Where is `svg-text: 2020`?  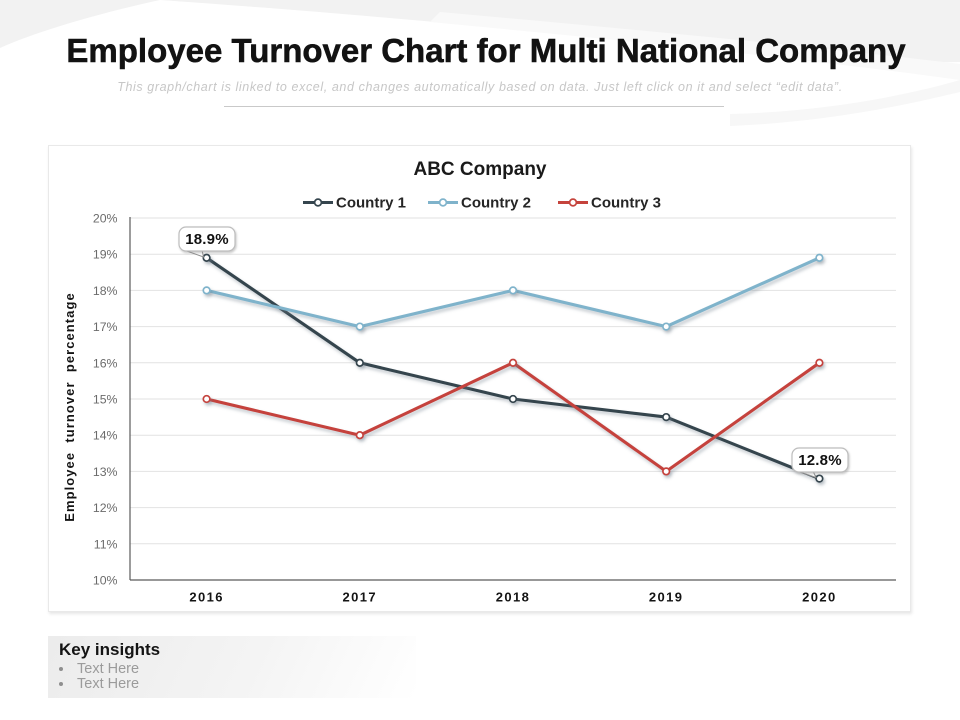
svg-text: 2020 is located at coordinates (819, 597).